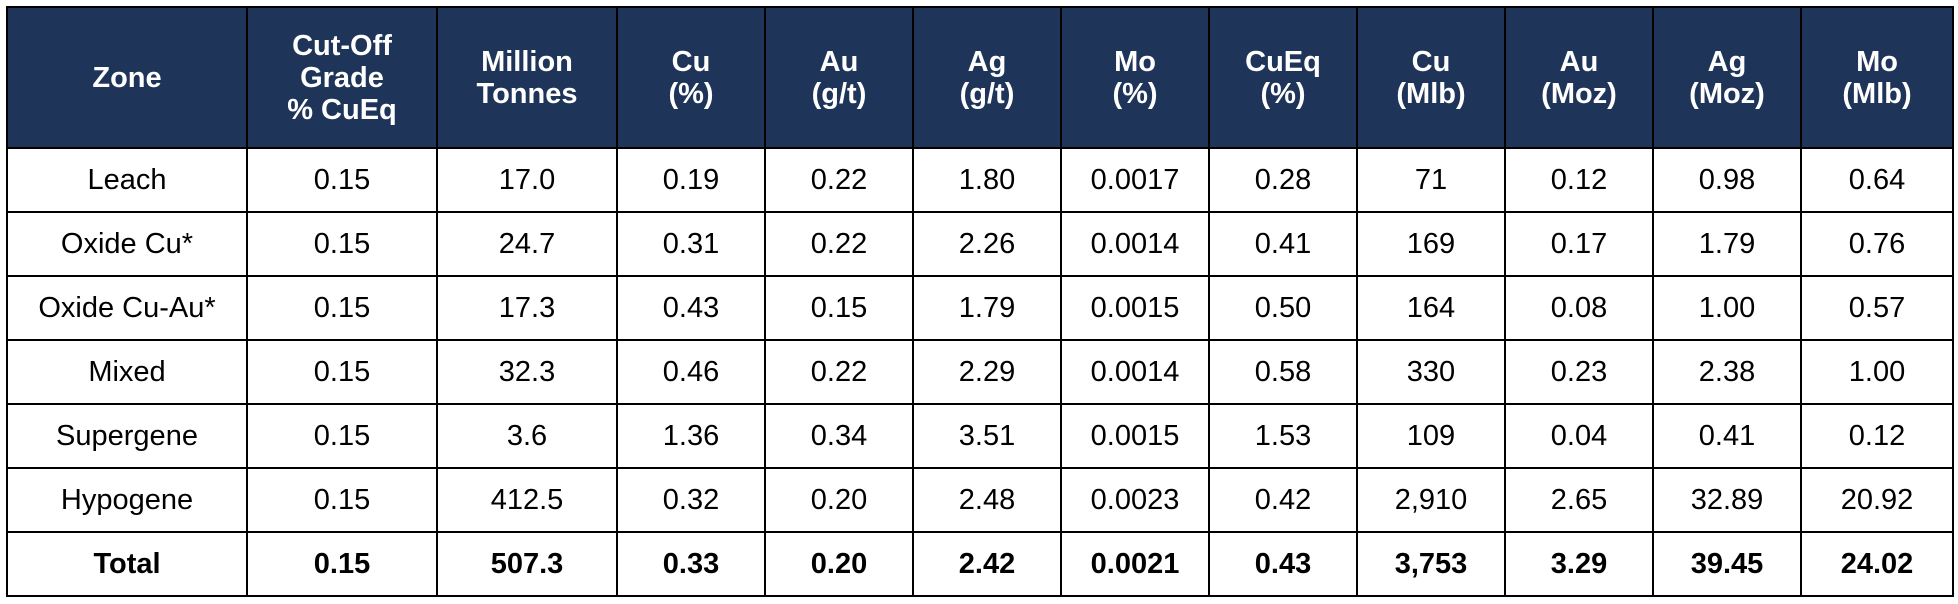 This screenshot has width=1958, height=604. I want to click on table-cell: 0.28, so click(1283, 180).